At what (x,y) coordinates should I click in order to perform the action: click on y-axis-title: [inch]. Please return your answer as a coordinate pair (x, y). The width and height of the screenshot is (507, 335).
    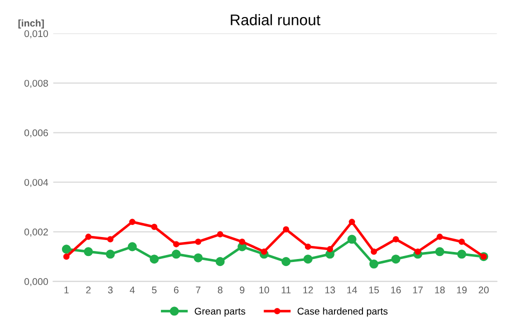
    Looking at the image, I should click on (31, 24).